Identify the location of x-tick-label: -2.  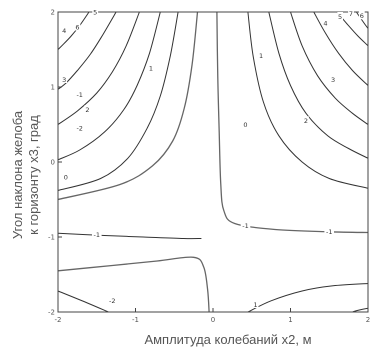
(58, 320).